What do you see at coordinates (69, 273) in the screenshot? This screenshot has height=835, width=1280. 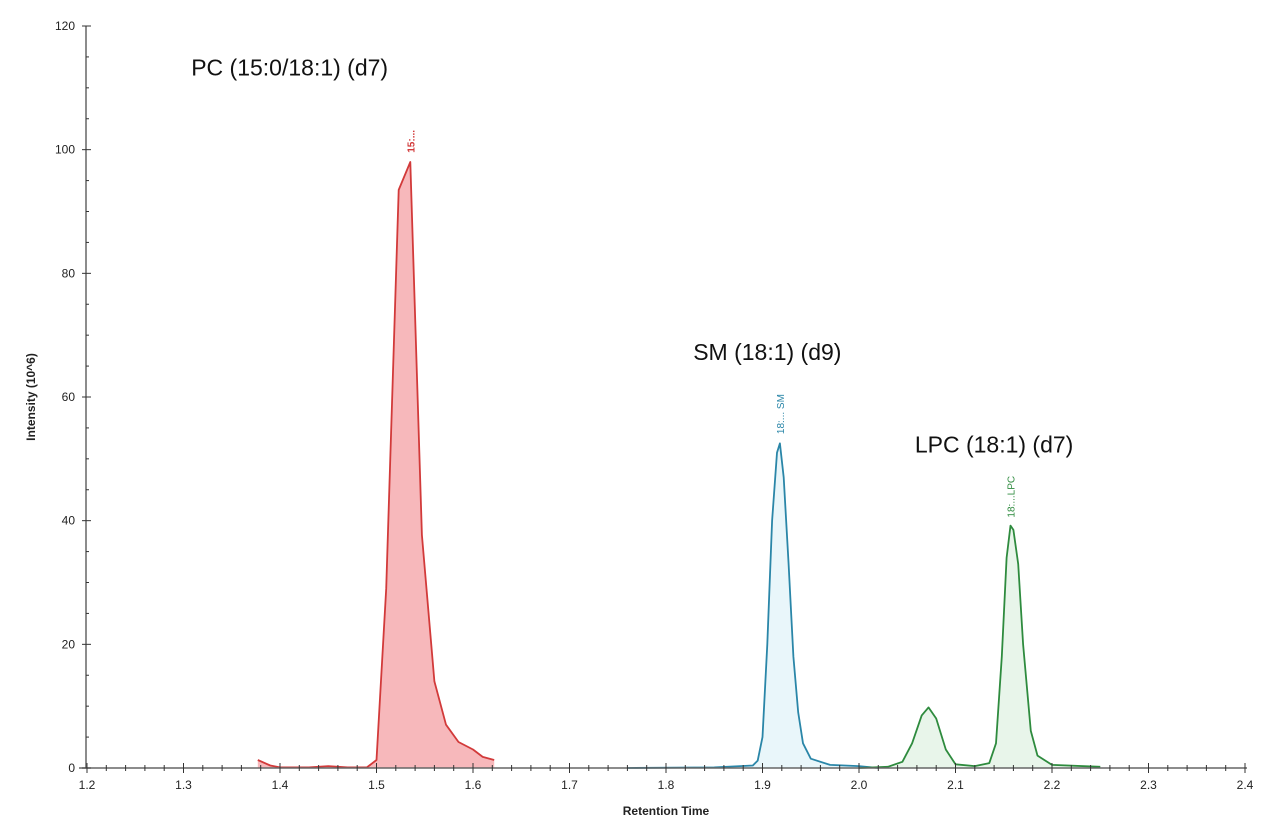 I see `y-tick-label: 80` at bounding box center [69, 273].